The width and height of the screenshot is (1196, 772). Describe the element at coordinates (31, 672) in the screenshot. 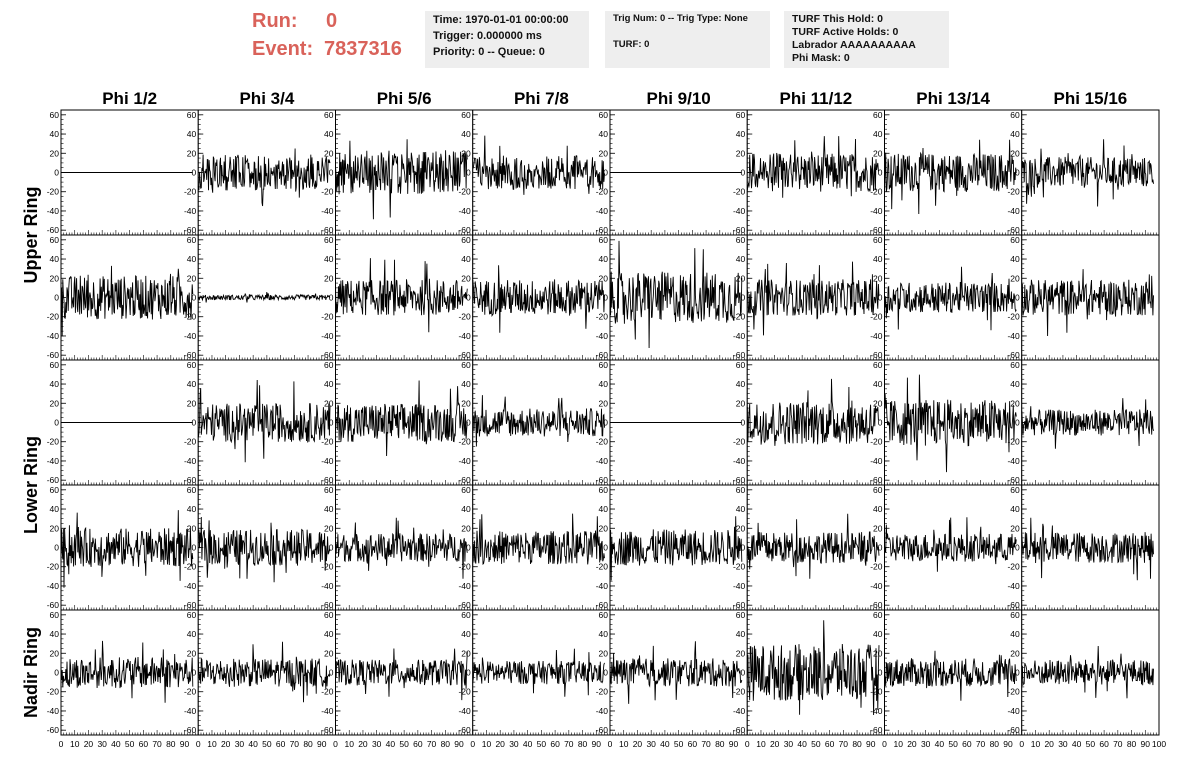

I see `ring-label: Nadir Ring` at that location.